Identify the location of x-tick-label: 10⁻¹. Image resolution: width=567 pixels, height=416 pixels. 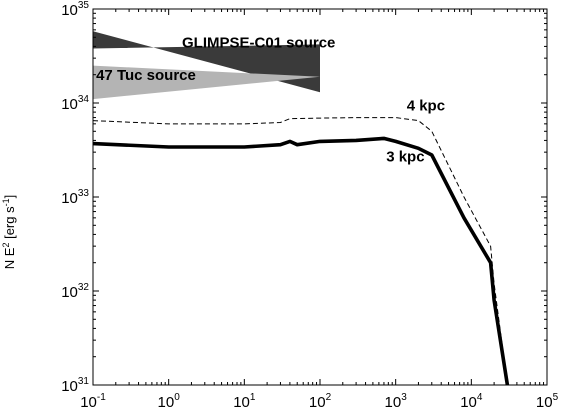
(93, 401).